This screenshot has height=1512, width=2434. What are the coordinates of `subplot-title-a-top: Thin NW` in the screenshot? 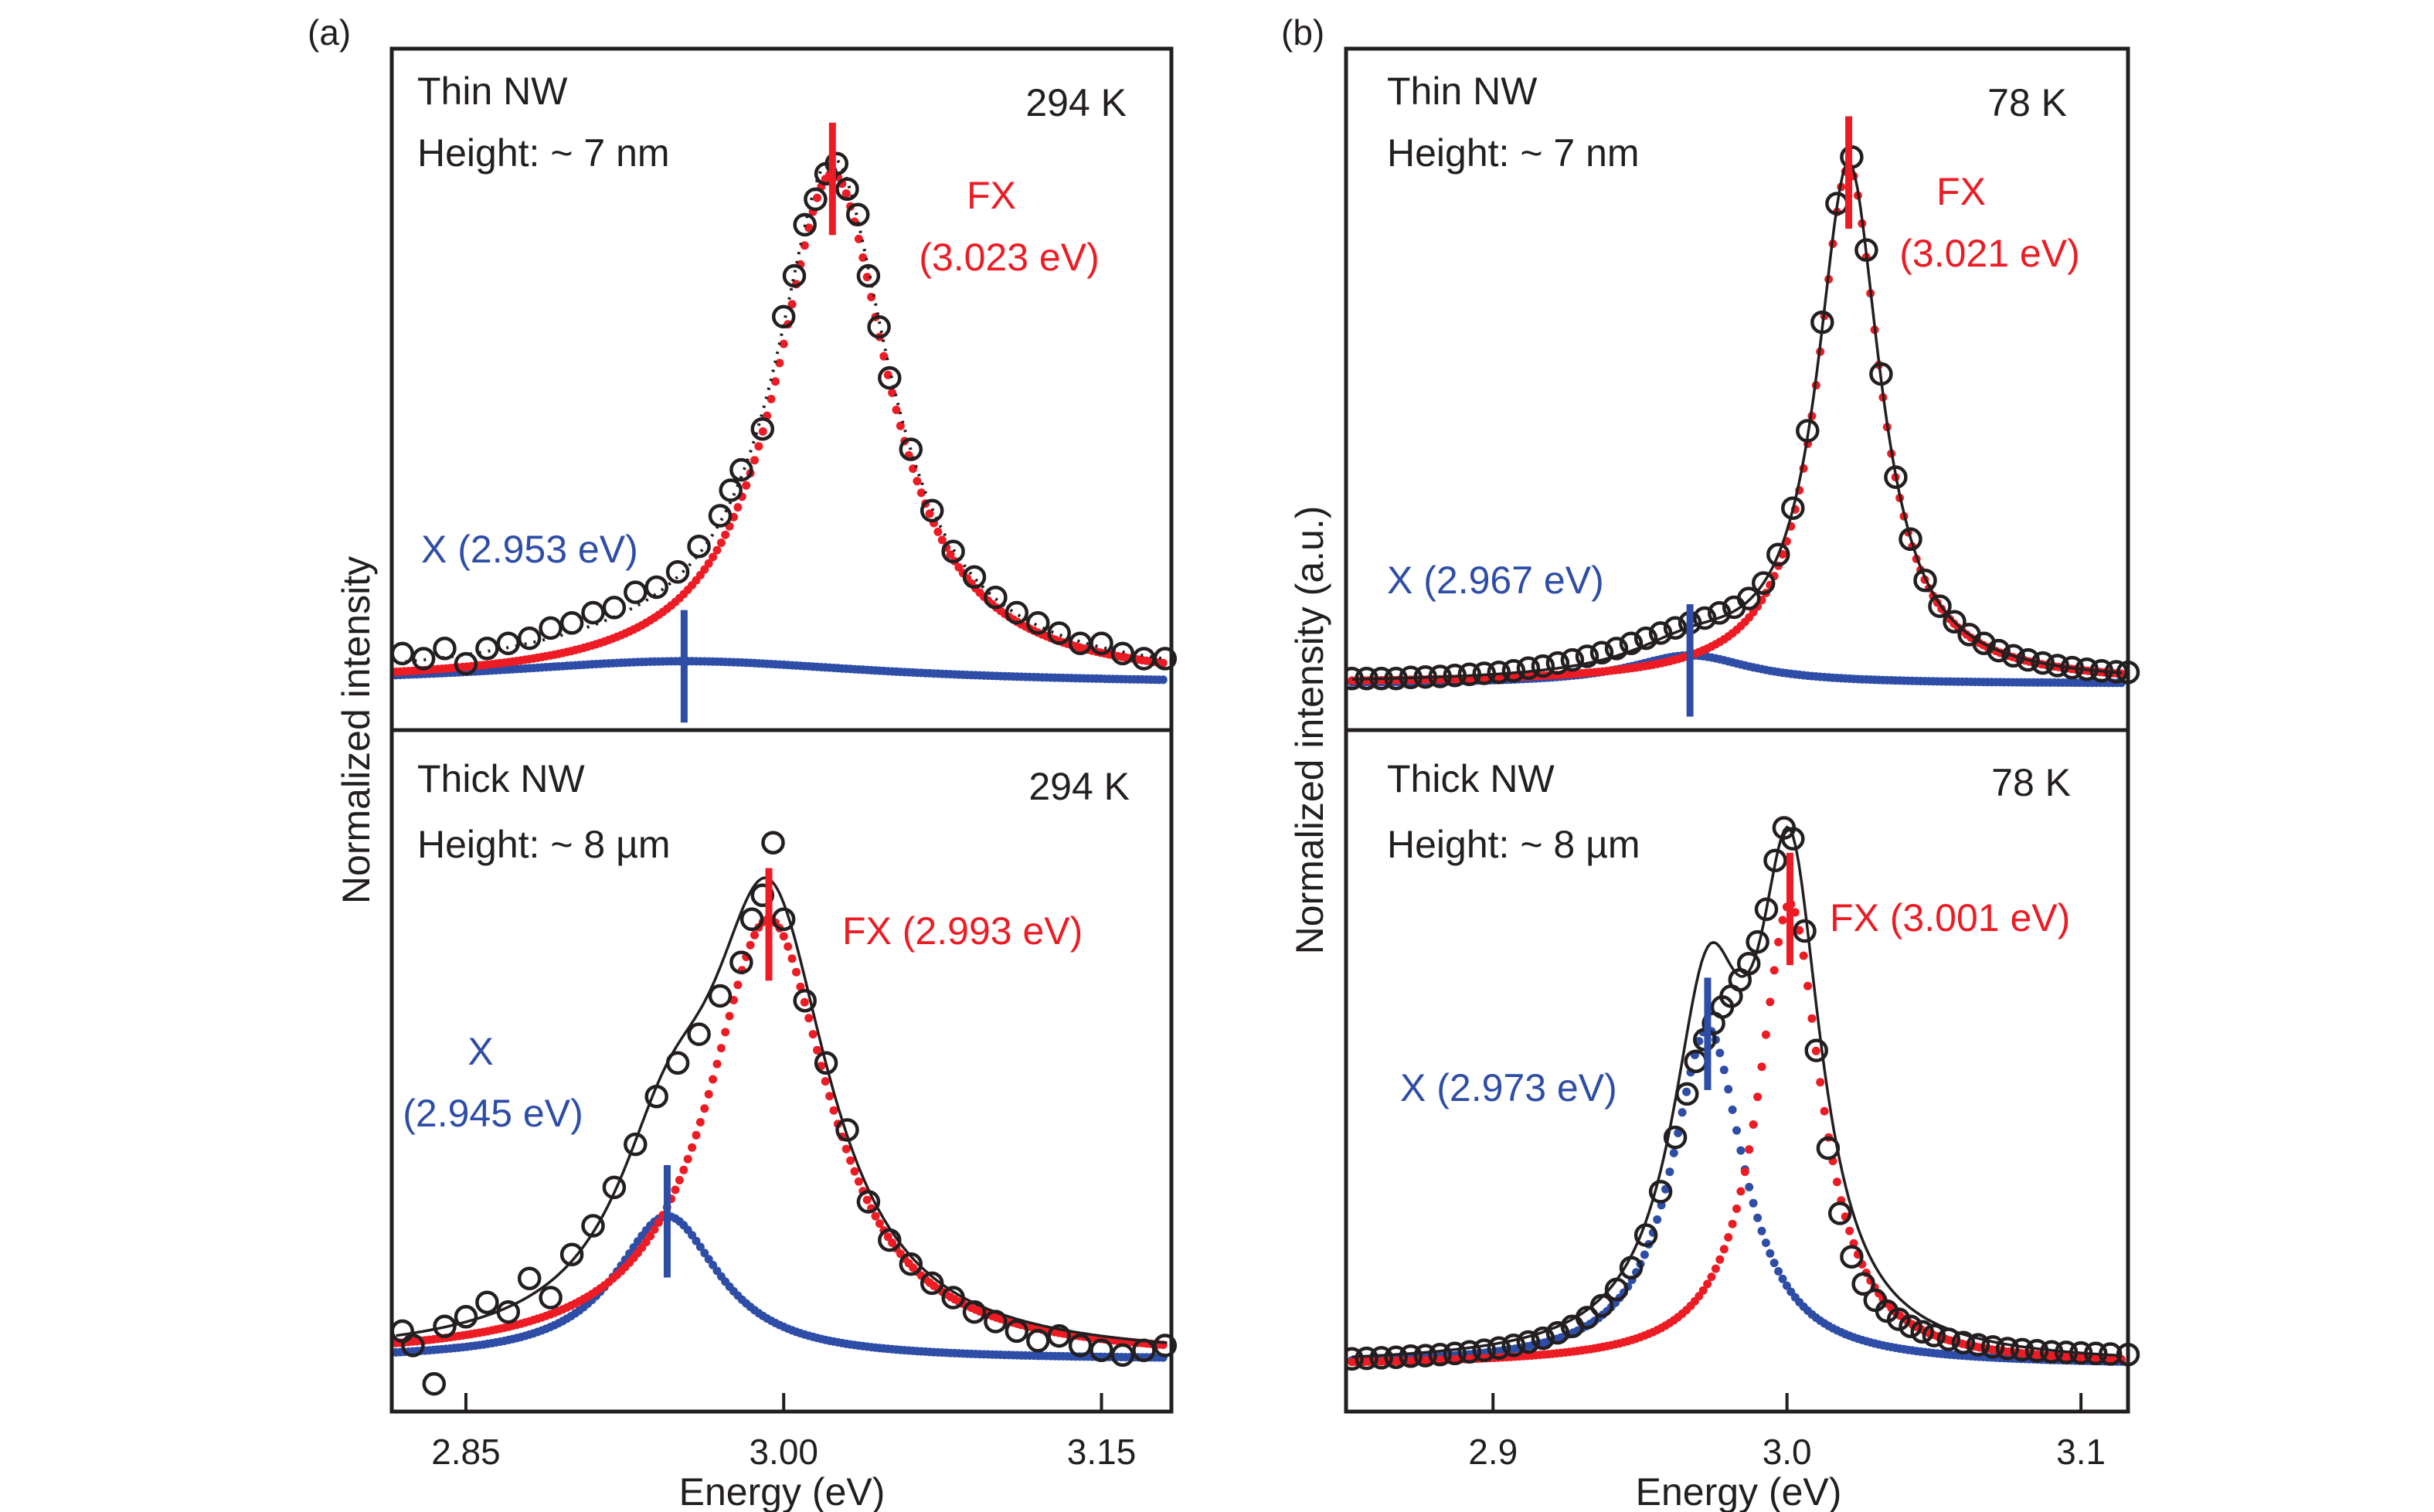 It's located at (492, 91).